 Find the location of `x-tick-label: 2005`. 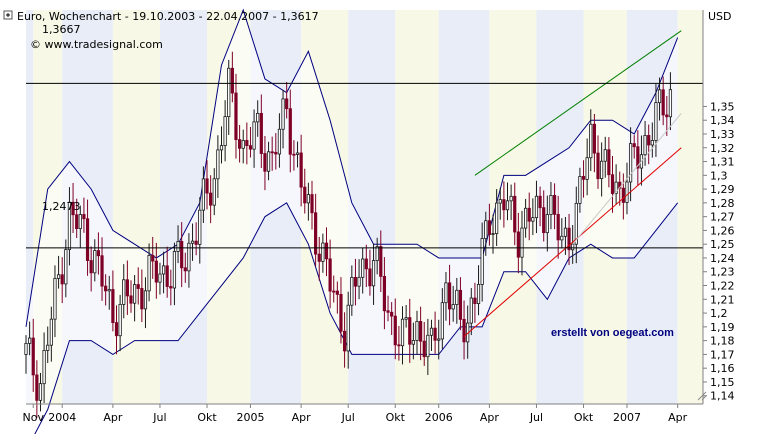

x-tick-label: 2005 is located at coordinates (250, 417).